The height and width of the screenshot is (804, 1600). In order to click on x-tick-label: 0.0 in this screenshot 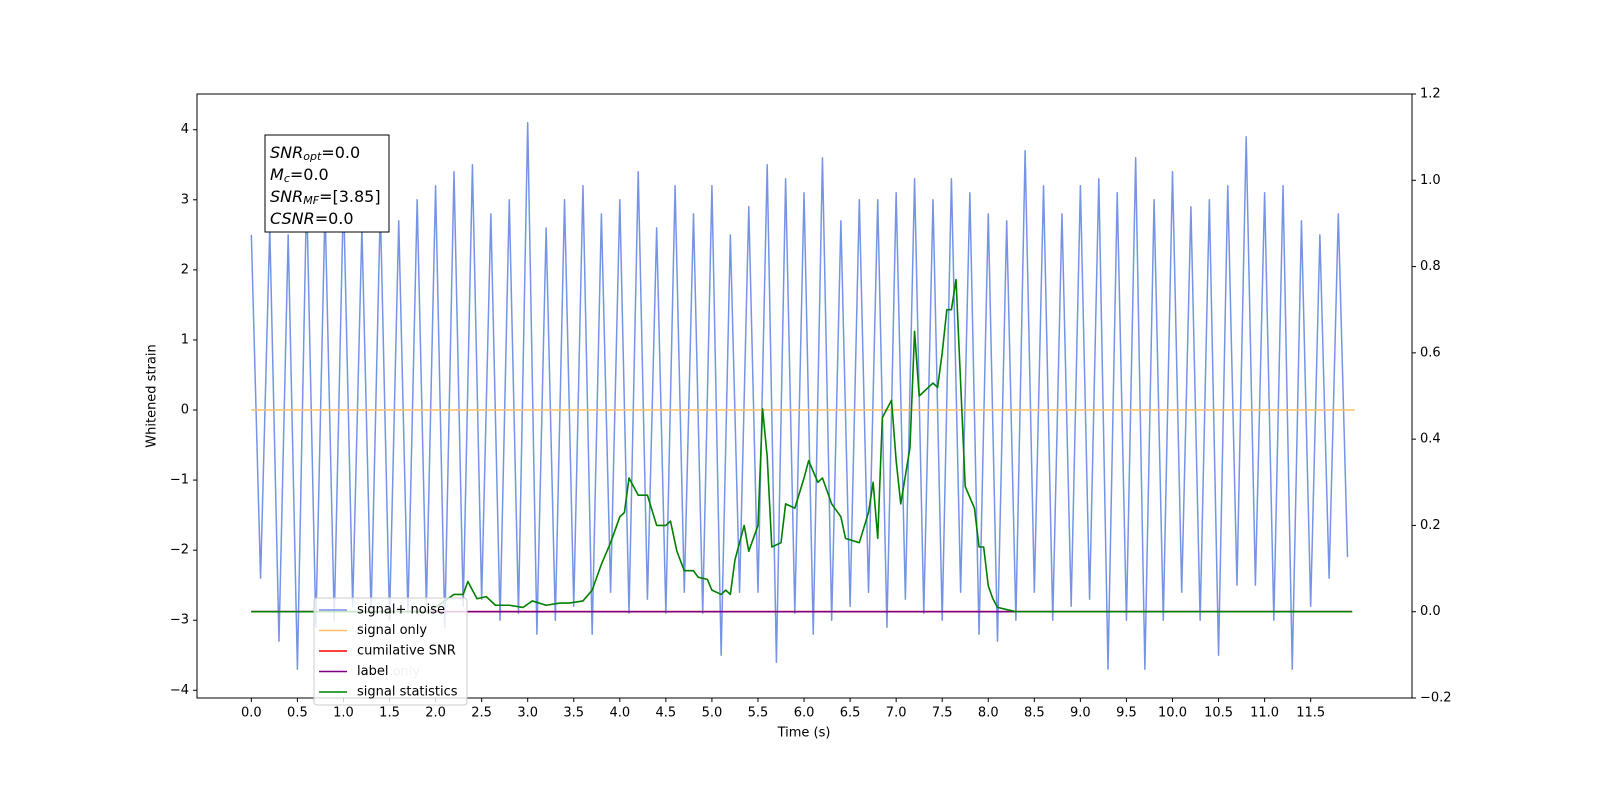, I will do `click(251, 713)`.